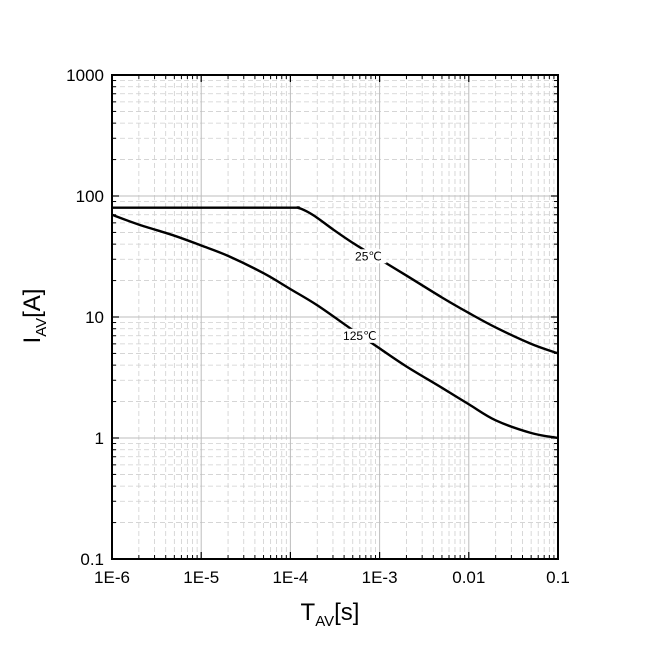 This screenshot has width=663, height=663. Describe the element at coordinates (308, 612) in the screenshot. I see `x-axis-title-main: T` at that location.